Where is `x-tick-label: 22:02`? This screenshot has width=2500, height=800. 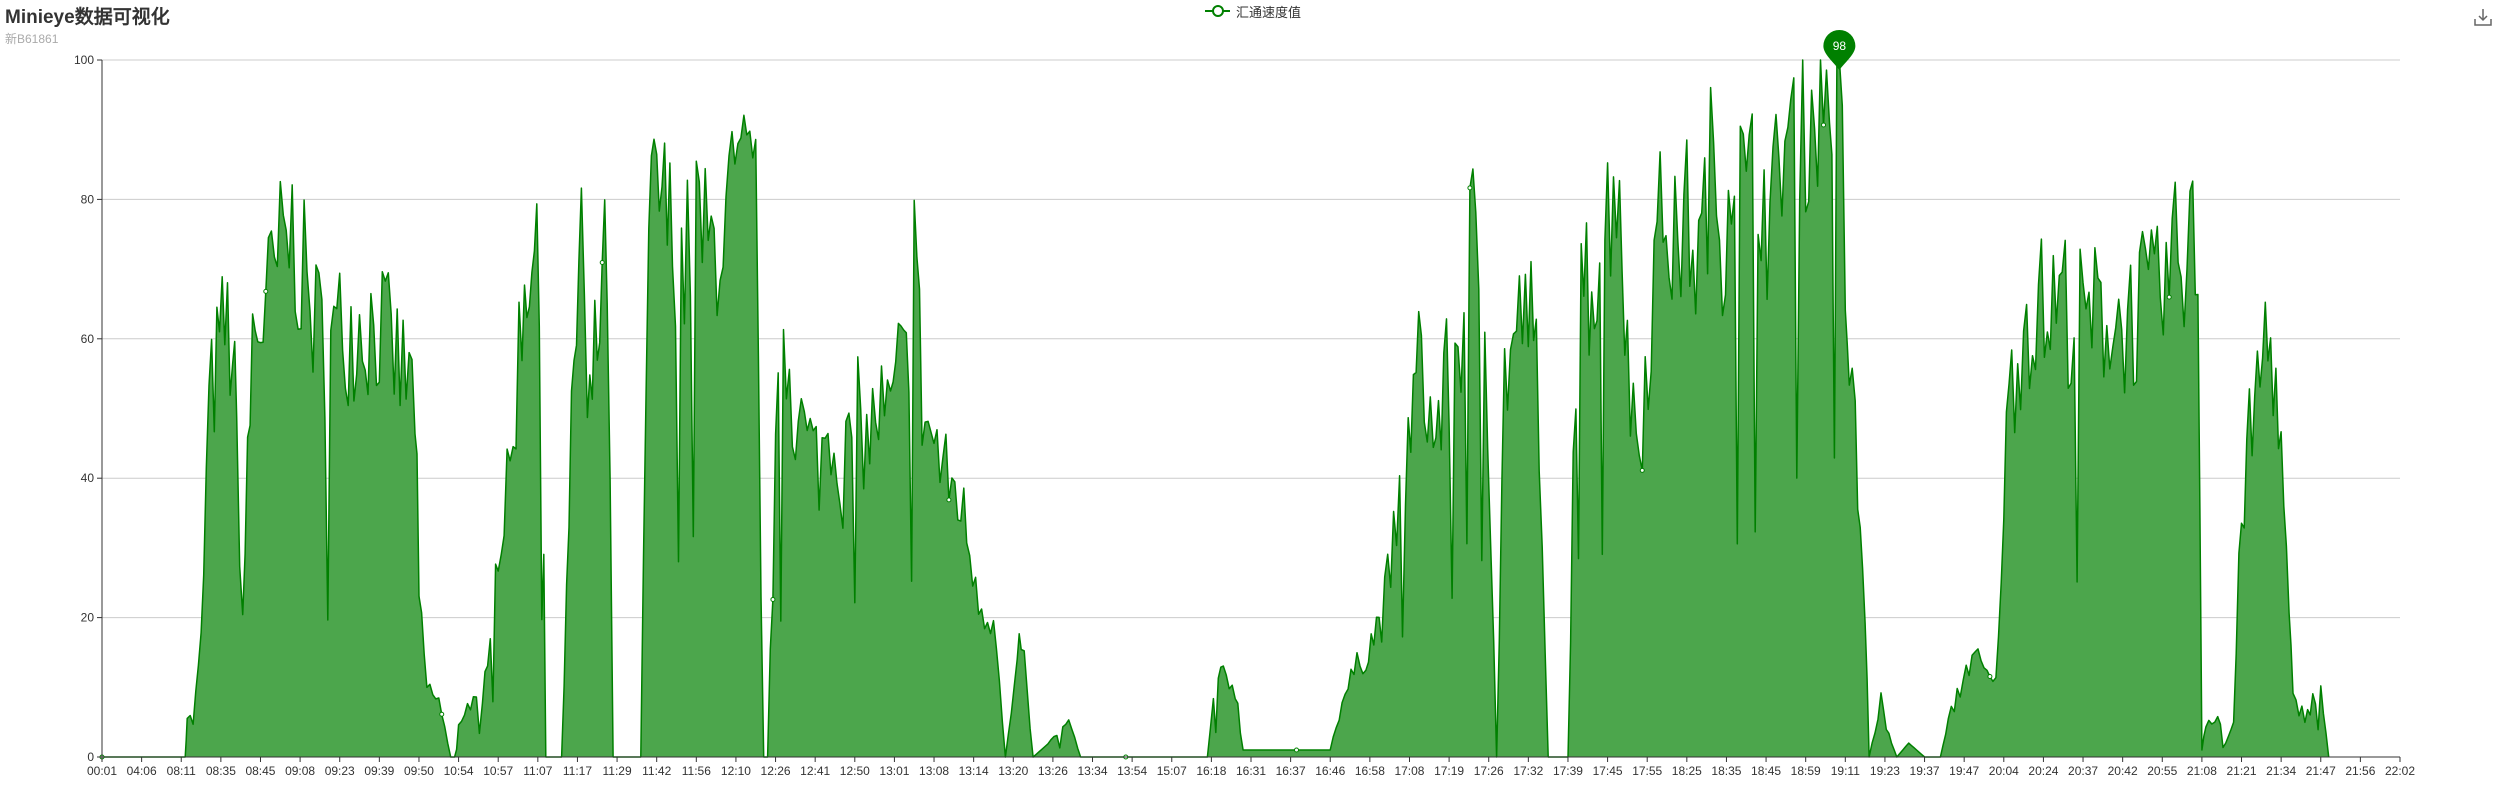 x-tick-label: 22:02 is located at coordinates (2400, 771).